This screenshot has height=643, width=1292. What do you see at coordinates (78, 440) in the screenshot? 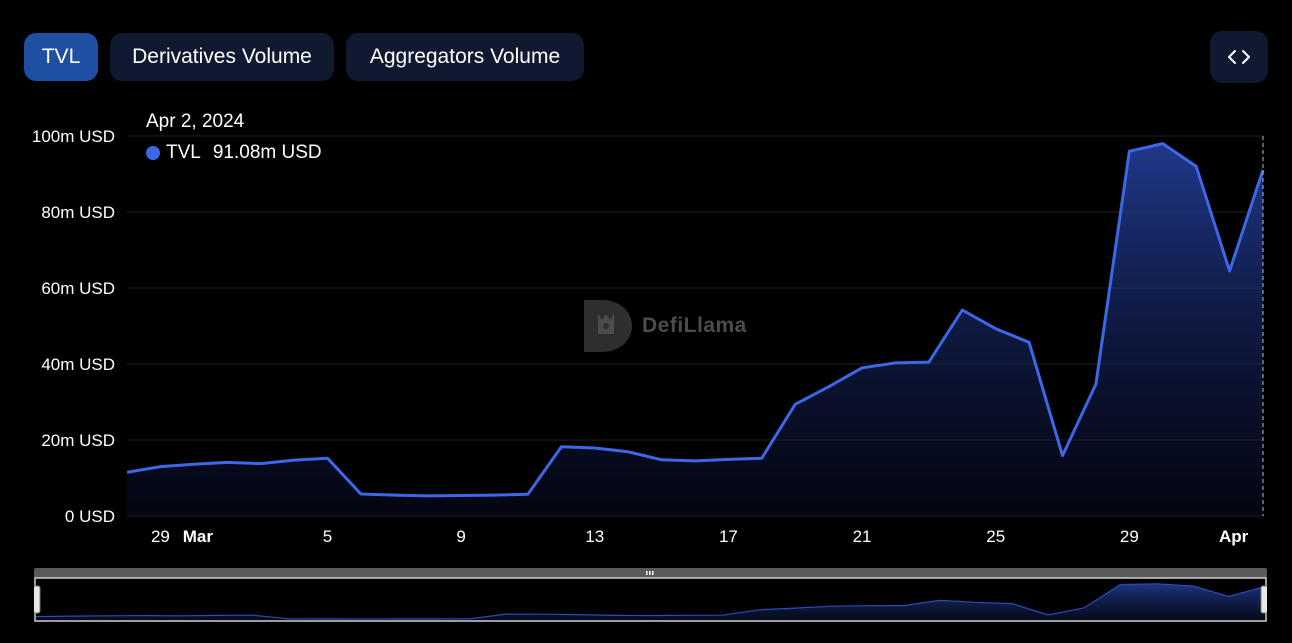
I see `y-tick-label: 20m USD` at bounding box center [78, 440].